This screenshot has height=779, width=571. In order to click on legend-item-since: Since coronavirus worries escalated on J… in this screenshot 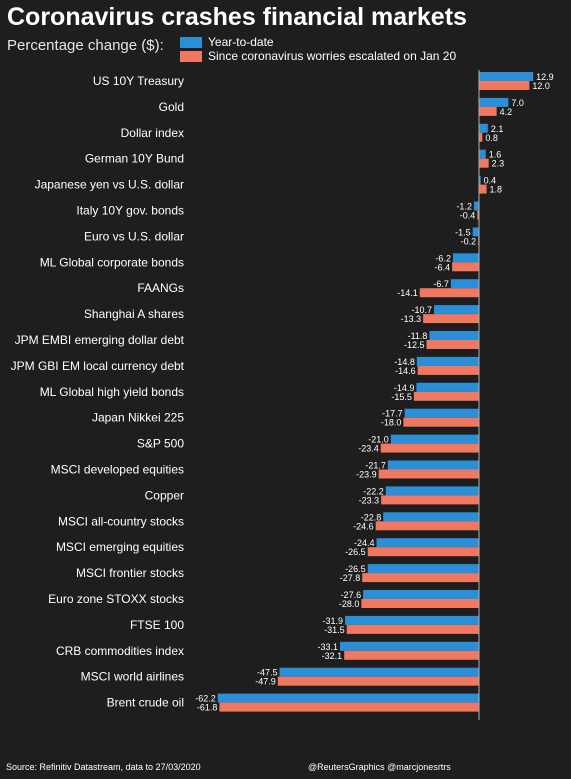, I will do `click(318, 56)`.